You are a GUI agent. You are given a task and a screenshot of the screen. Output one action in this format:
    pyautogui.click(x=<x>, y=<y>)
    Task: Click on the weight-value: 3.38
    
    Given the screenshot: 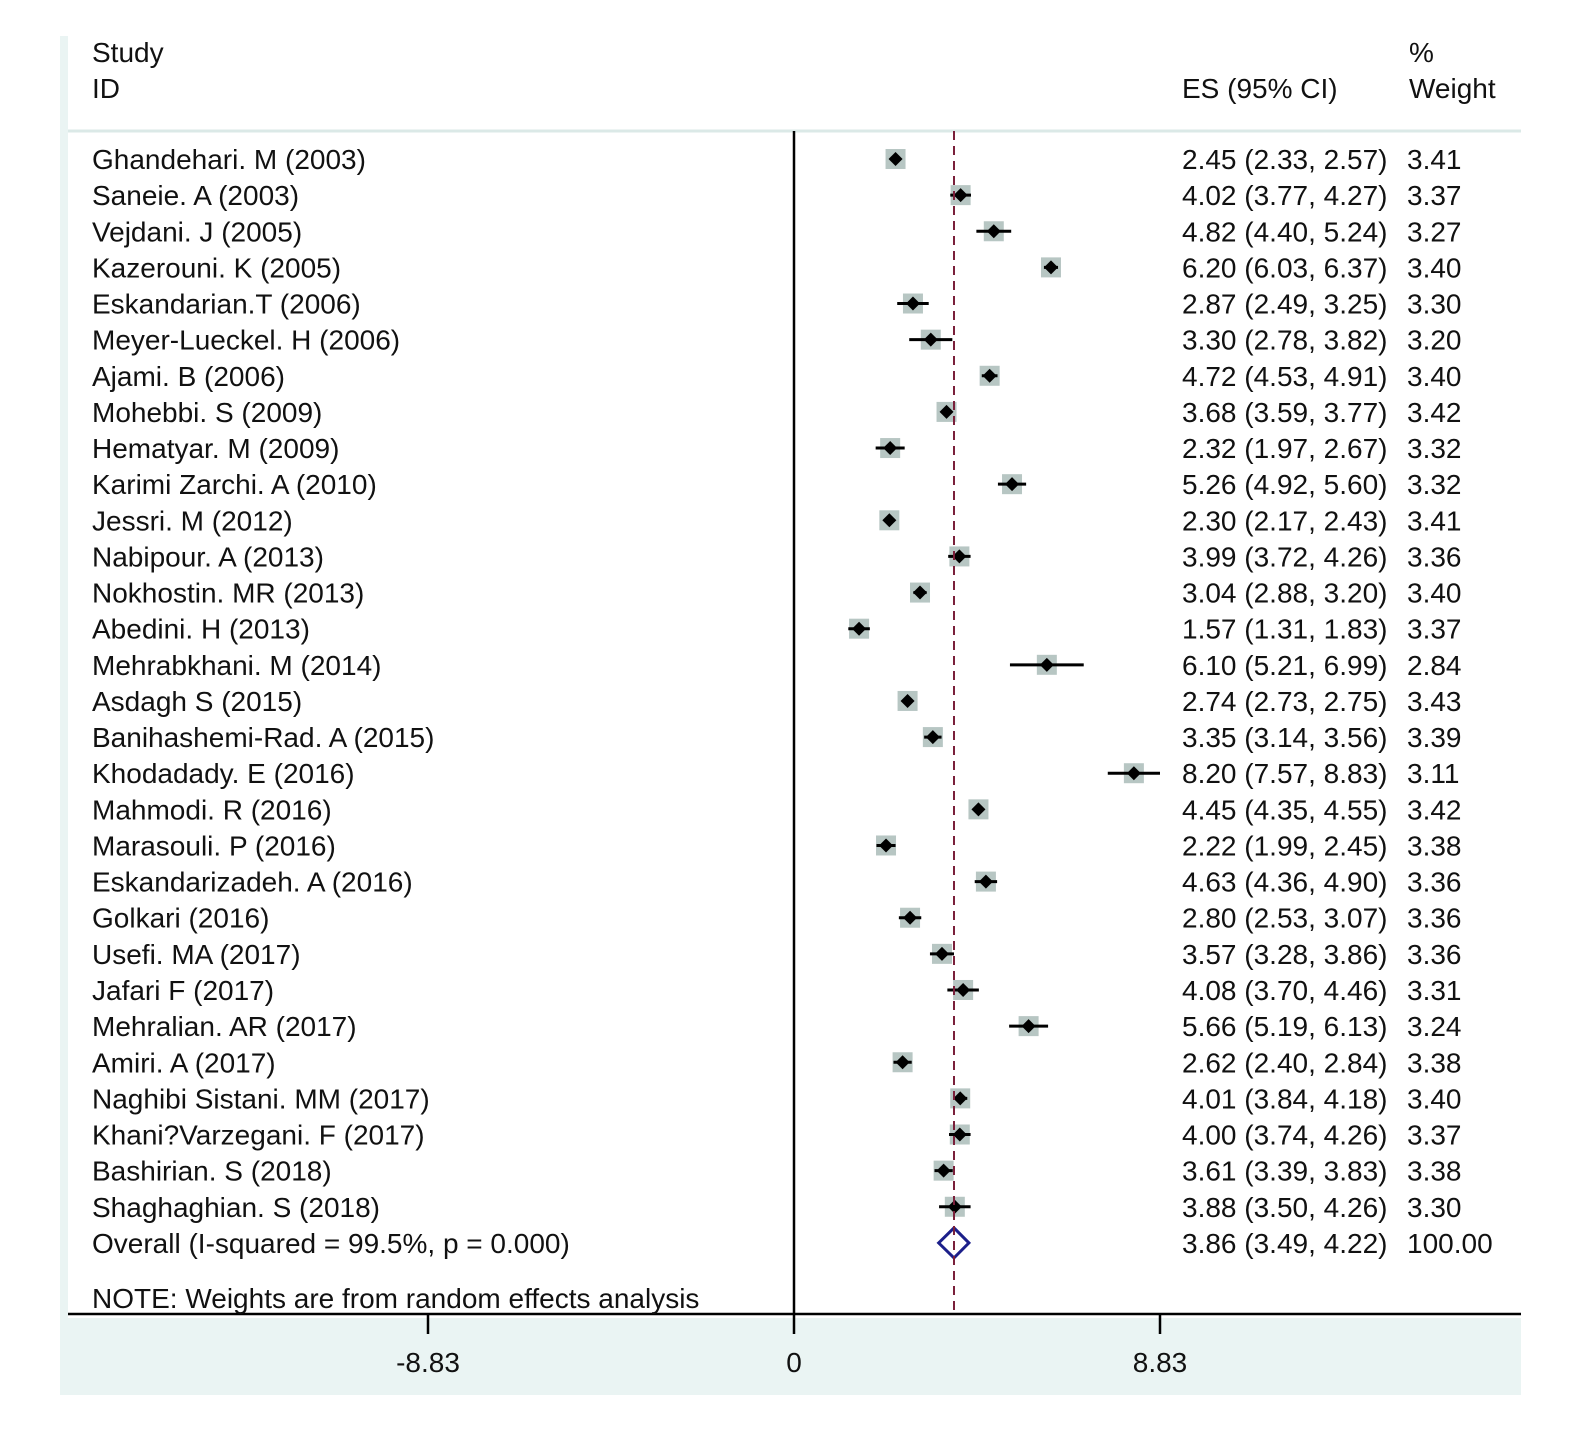 What is the action you would take?
    pyautogui.click(x=1434, y=845)
    